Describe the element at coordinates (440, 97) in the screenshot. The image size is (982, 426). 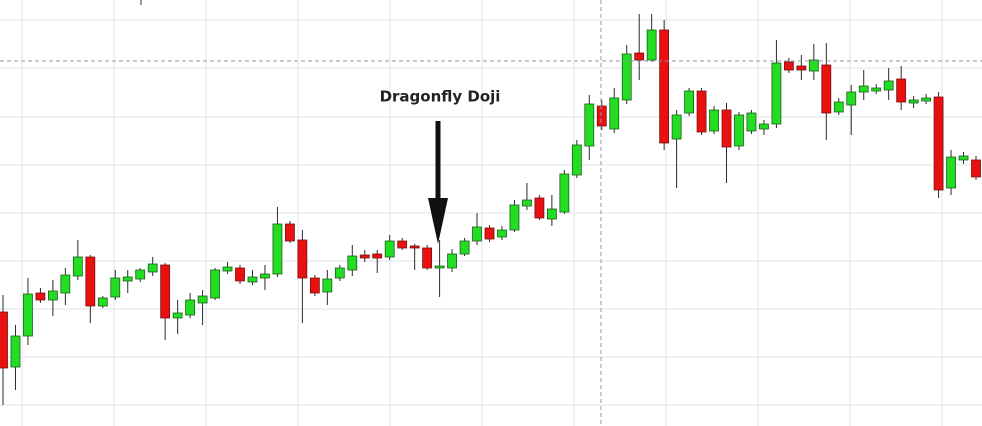
I see `annotation-text: Dragonfly Doji` at that location.